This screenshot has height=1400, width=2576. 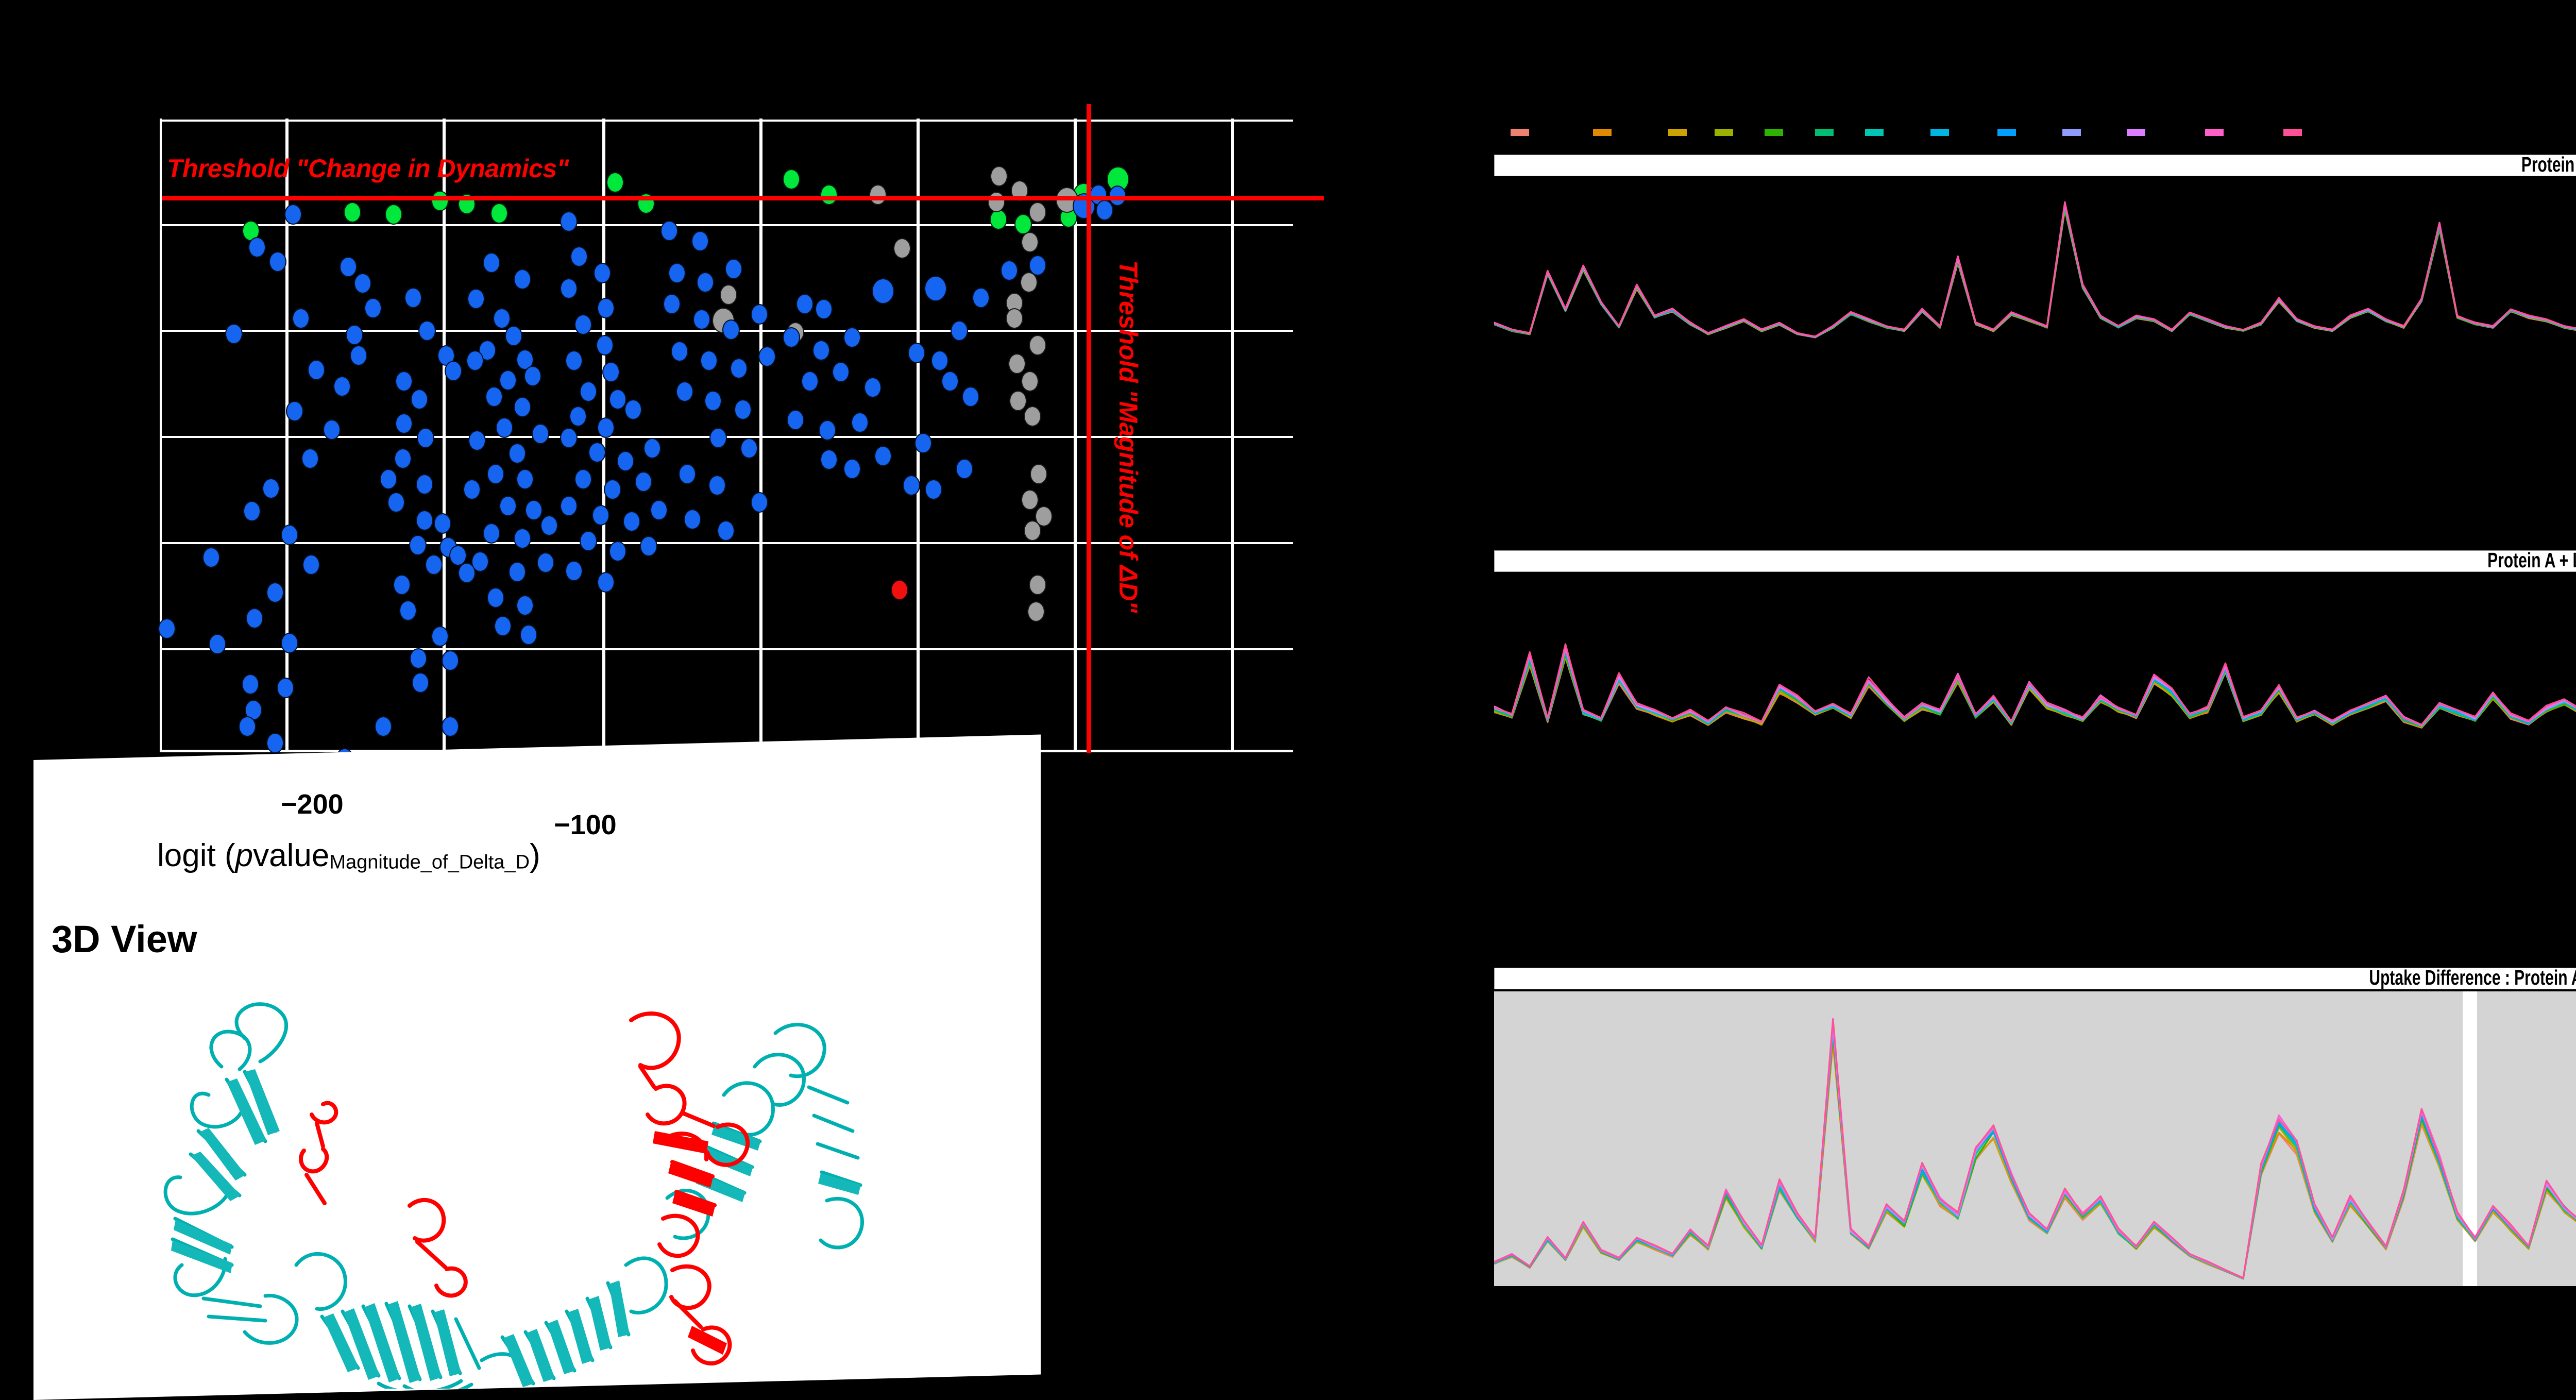 What do you see at coordinates (2035, 664) in the screenshot?
I see `trace-area-protein-a-ligand` at bounding box center [2035, 664].